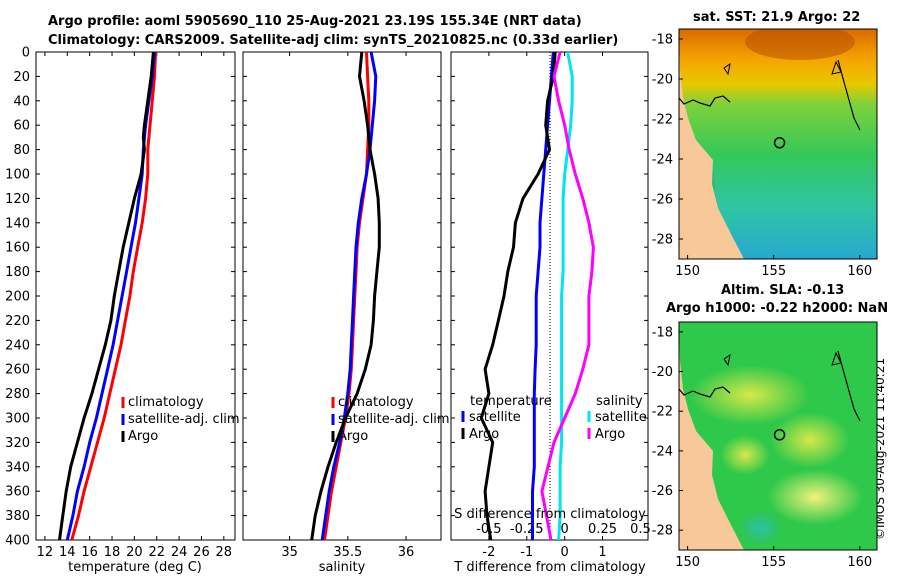  What do you see at coordinates (21, 126) in the screenshot?
I see `depth-tick-label: 60` at bounding box center [21, 126].